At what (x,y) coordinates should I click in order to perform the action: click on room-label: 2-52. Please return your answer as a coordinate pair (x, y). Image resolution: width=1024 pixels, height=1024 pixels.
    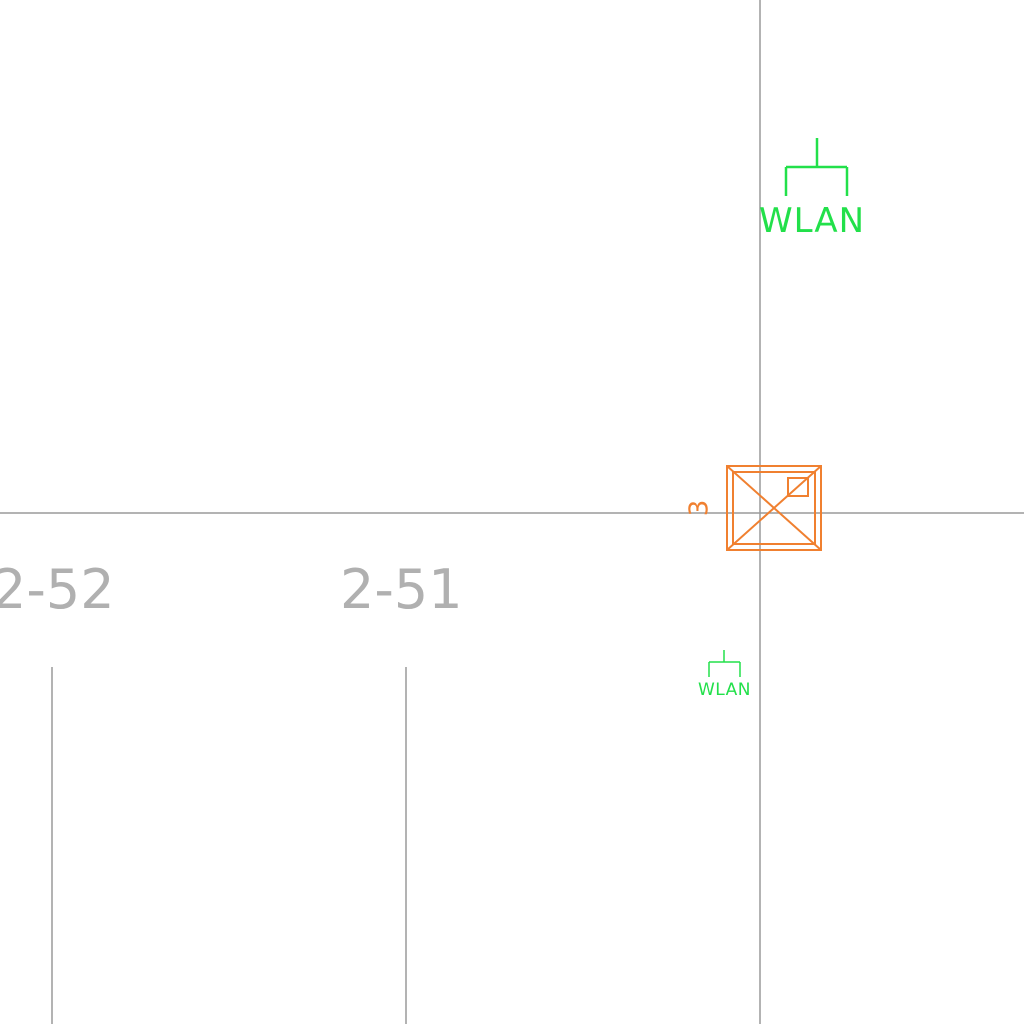
    Looking at the image, I should click on (57, 589).